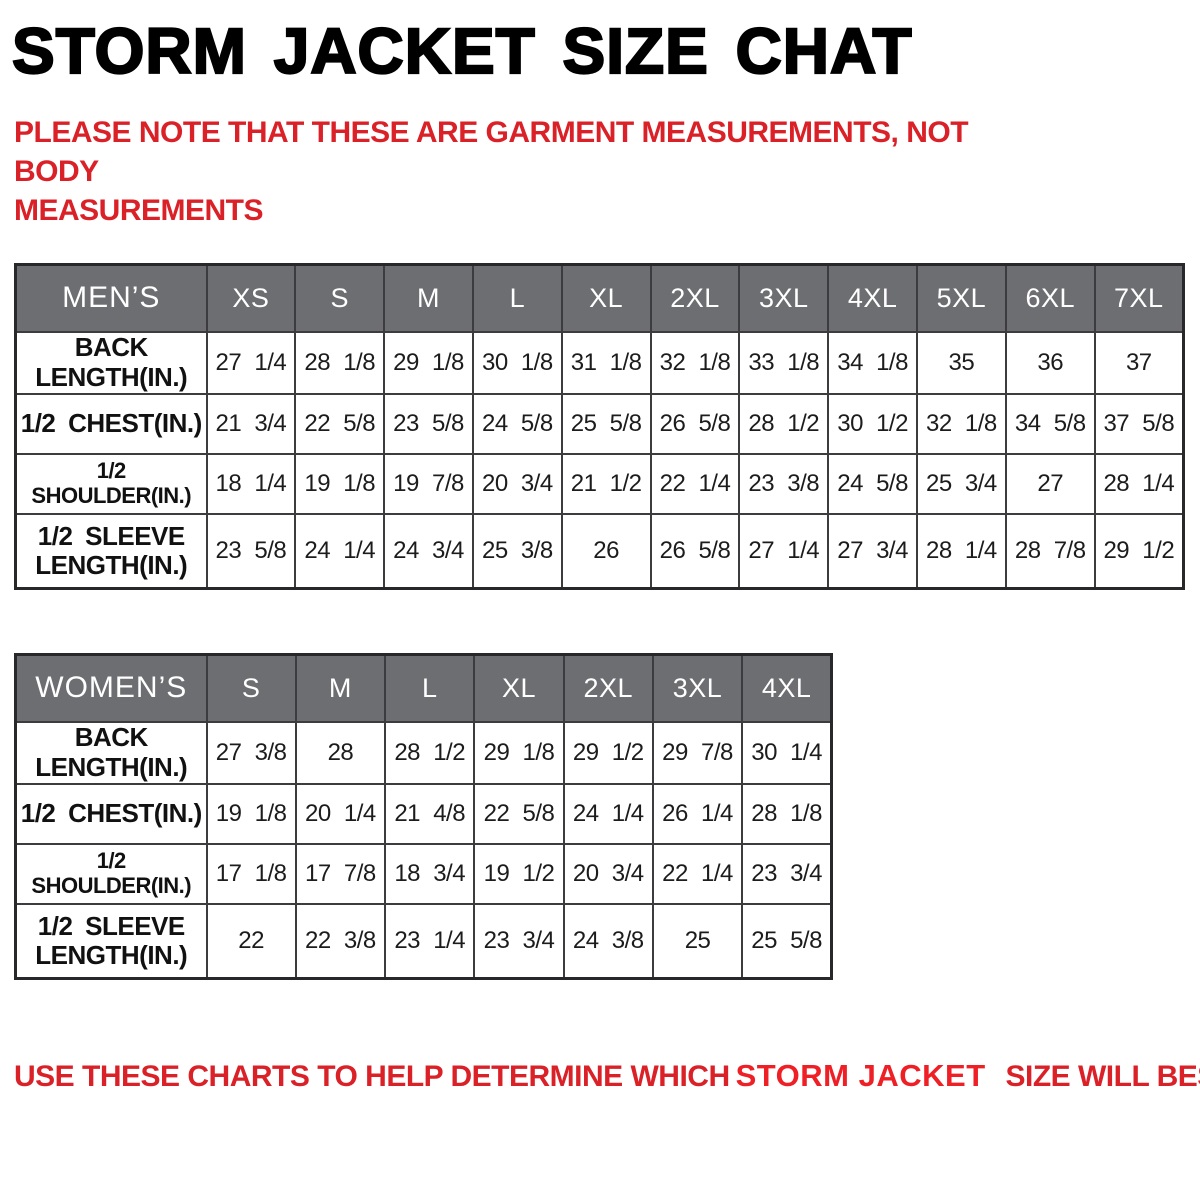 The image size is (1200, 1200). Describe the element at coordinates (606, 551) in the screenshot. I see `size-value-cell: 26` at that location.